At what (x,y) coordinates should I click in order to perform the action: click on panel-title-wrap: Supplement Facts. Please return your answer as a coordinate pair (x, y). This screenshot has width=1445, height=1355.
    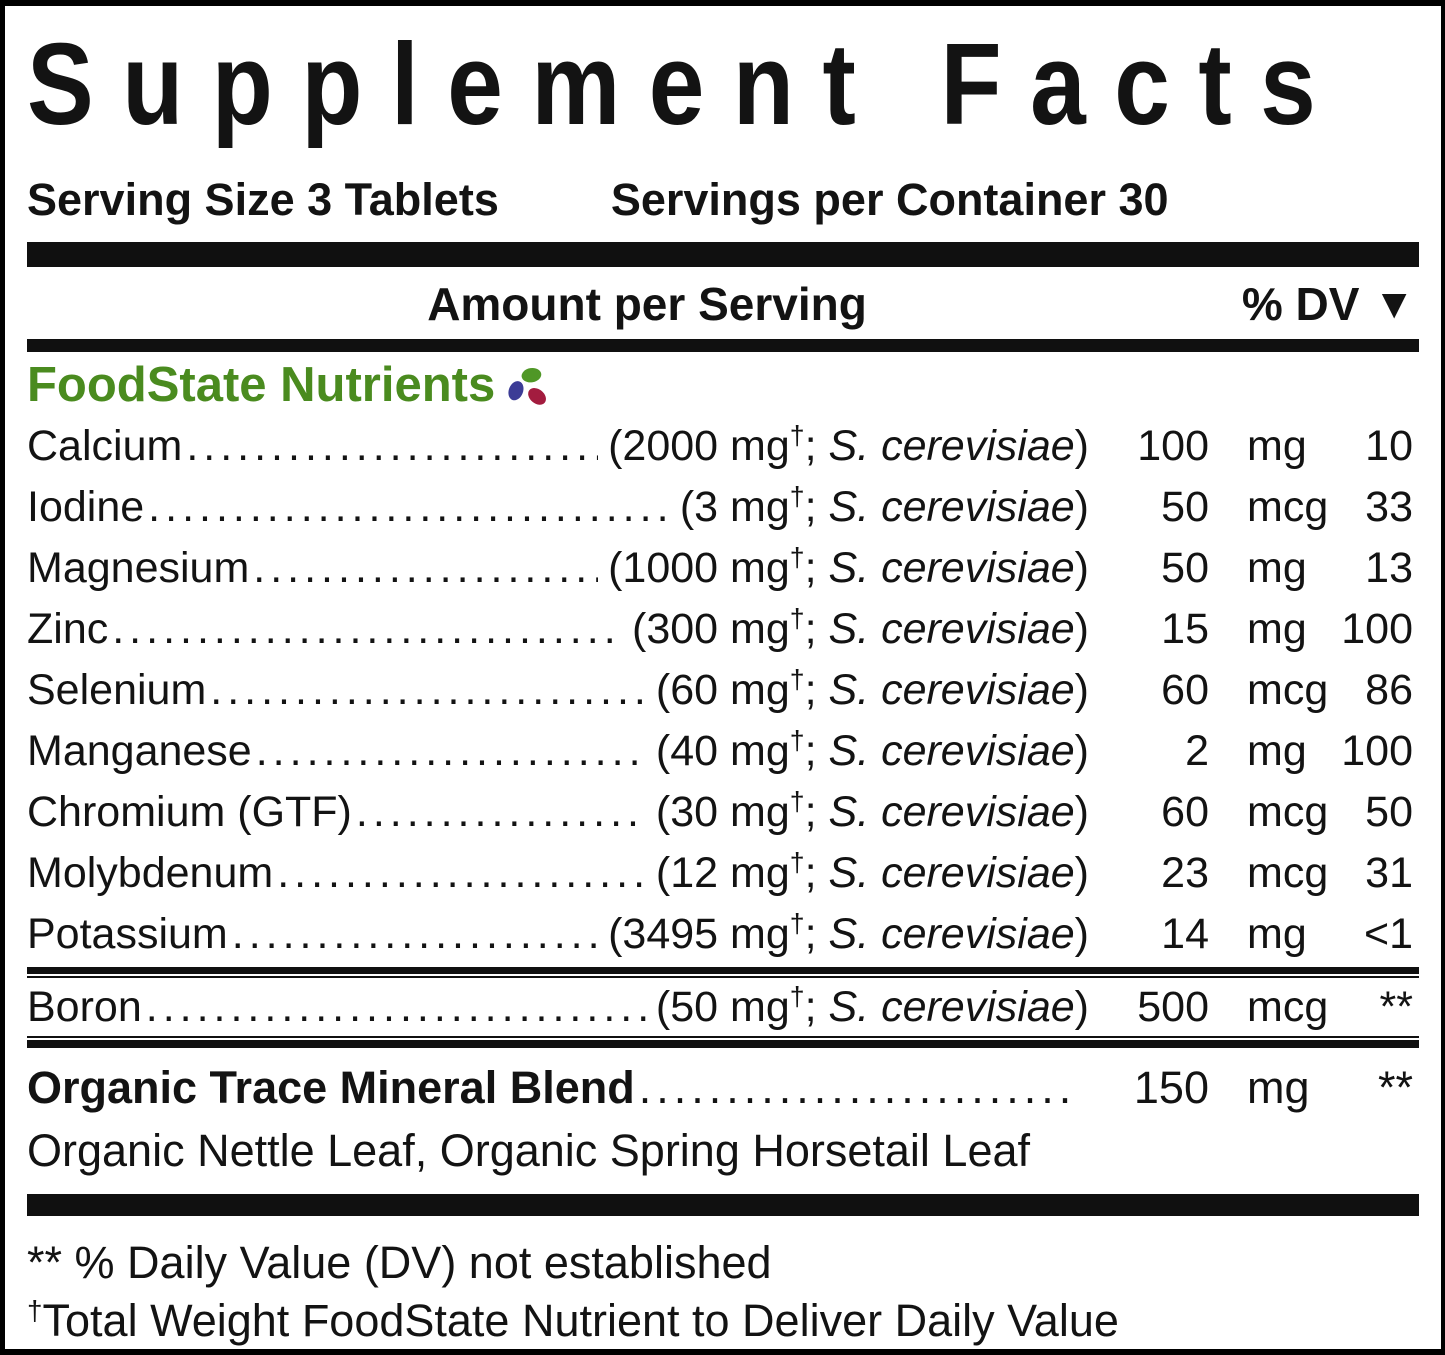
    Looking at the image, I should click on (723, 91).